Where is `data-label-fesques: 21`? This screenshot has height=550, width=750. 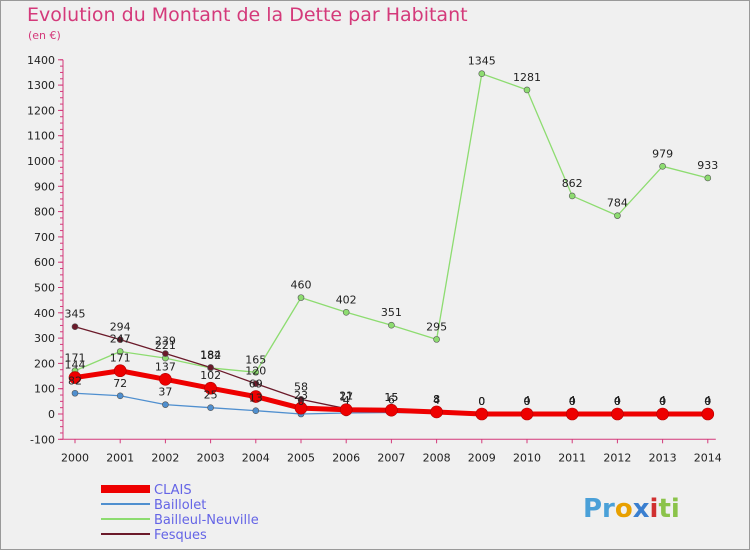
data-label-fesques: 21 is located at coordinates (346, 396).